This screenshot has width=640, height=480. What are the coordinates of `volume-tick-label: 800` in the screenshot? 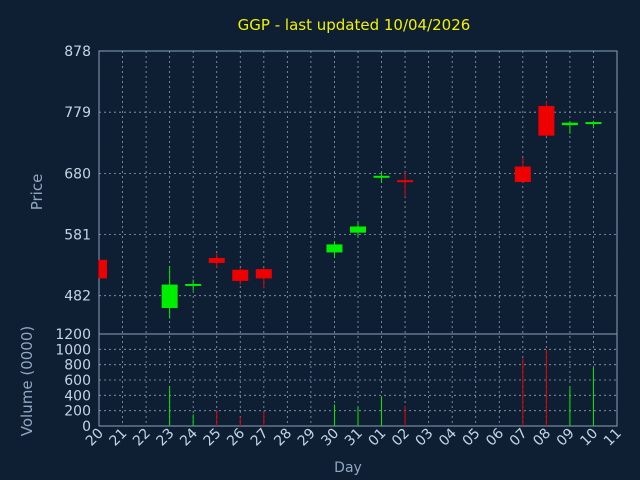 It's located at (77, 366).